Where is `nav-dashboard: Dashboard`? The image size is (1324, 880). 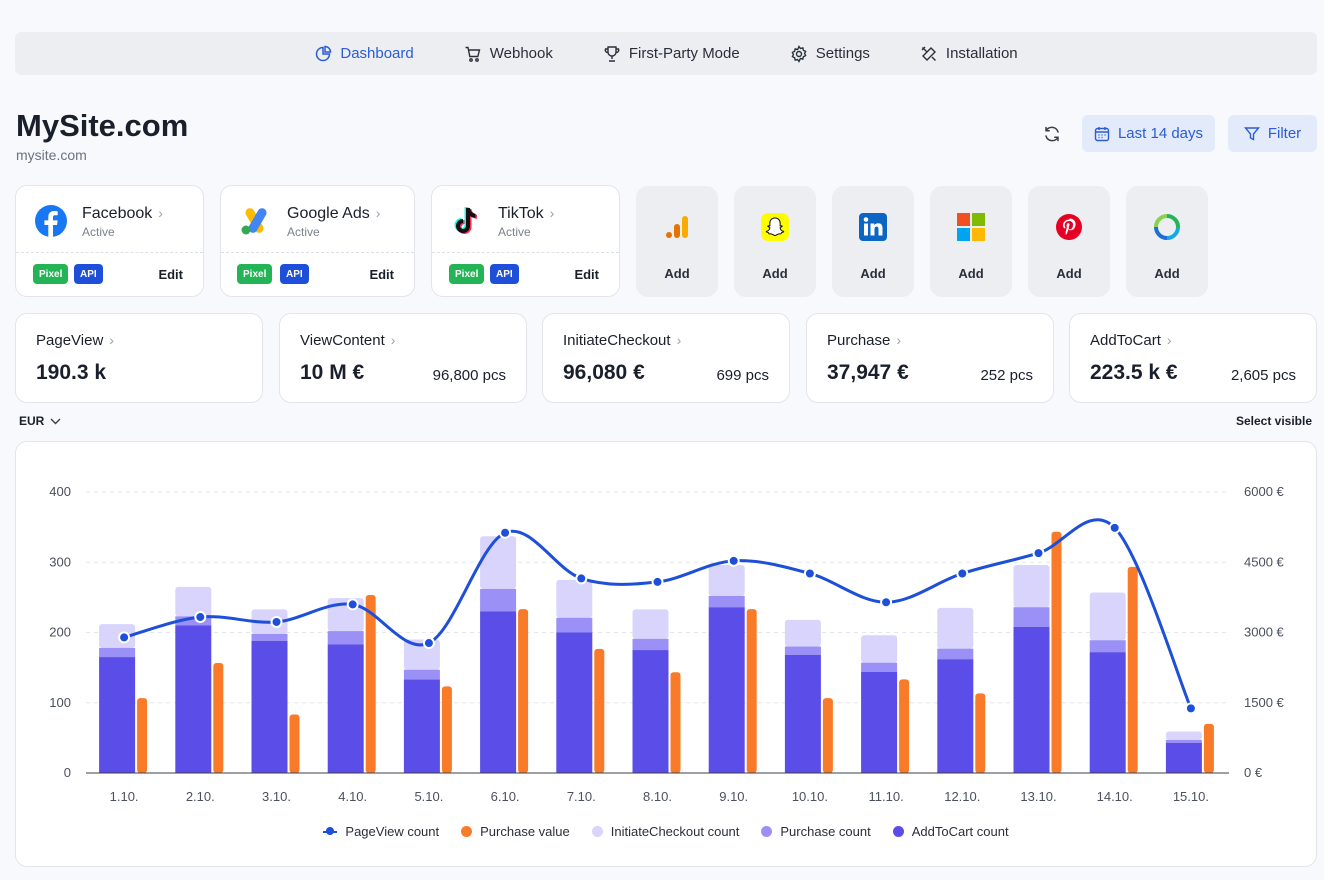
nav-dashboard: Dashboard is located at coordinates (364, 54).